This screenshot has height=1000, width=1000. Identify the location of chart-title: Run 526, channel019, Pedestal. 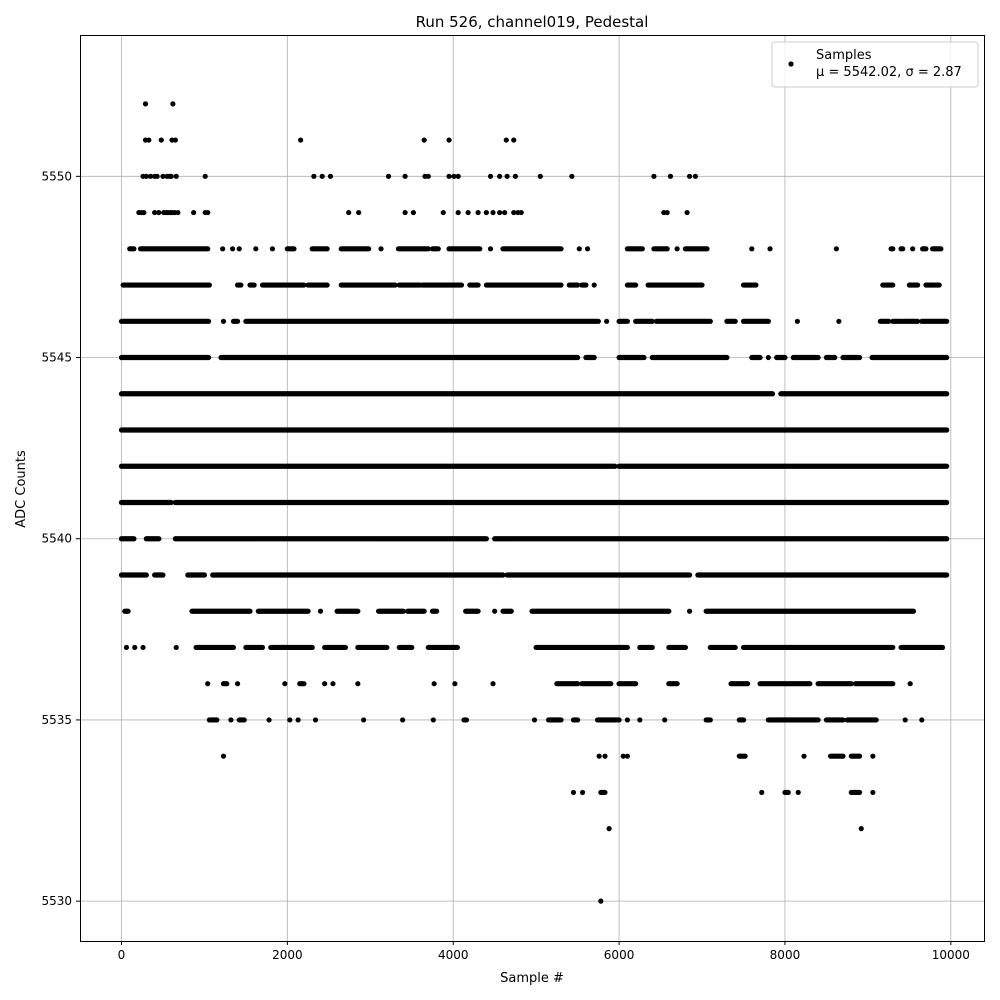
(532, 22).